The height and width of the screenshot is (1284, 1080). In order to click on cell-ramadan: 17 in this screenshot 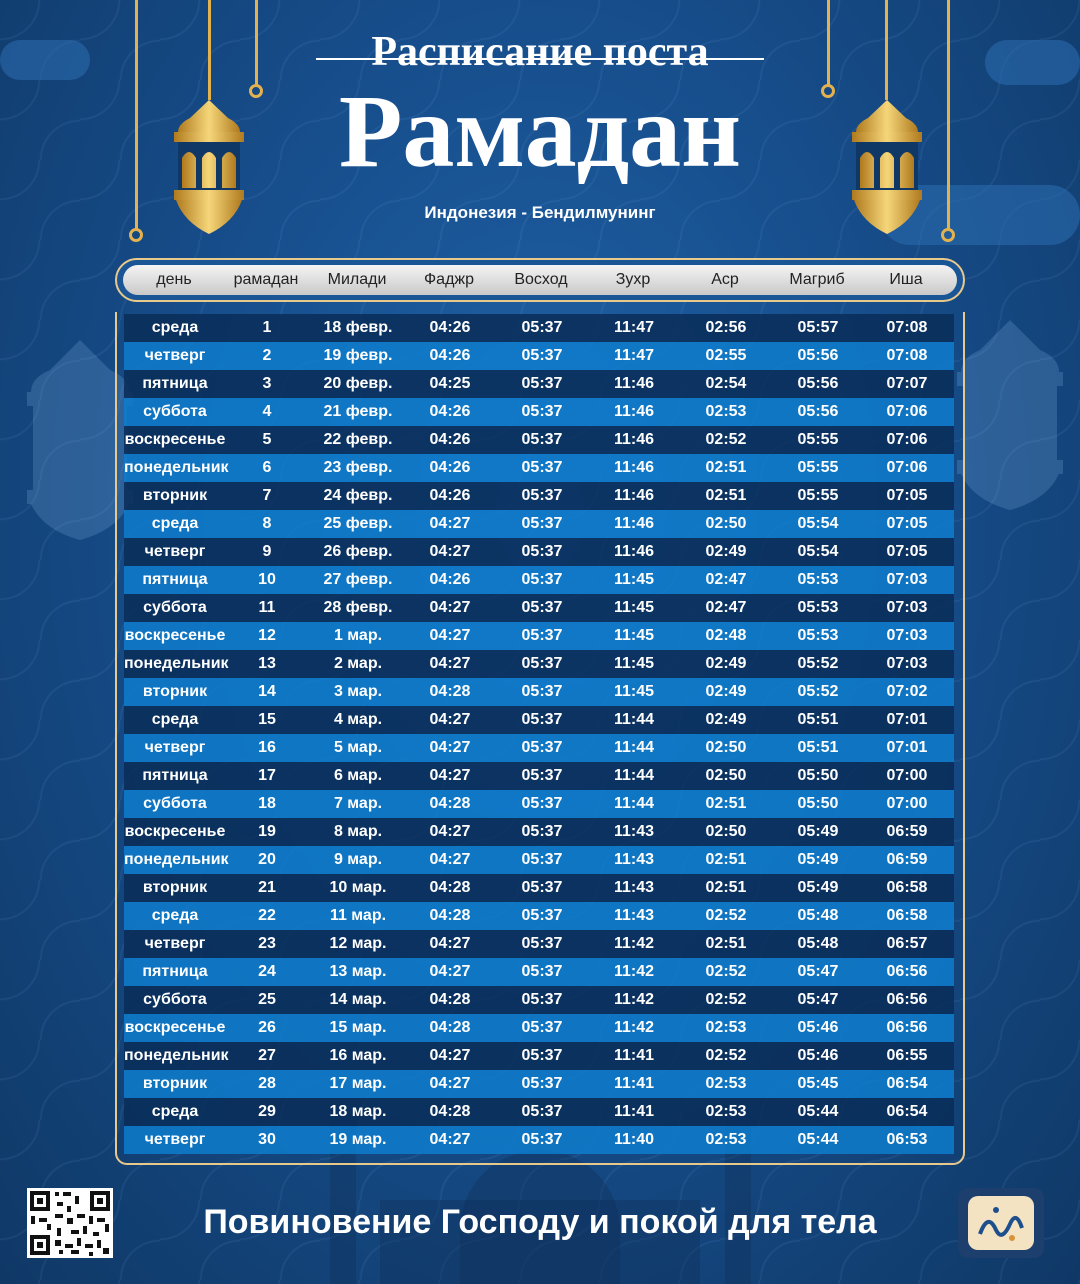, I will do `click(267, 775)`.